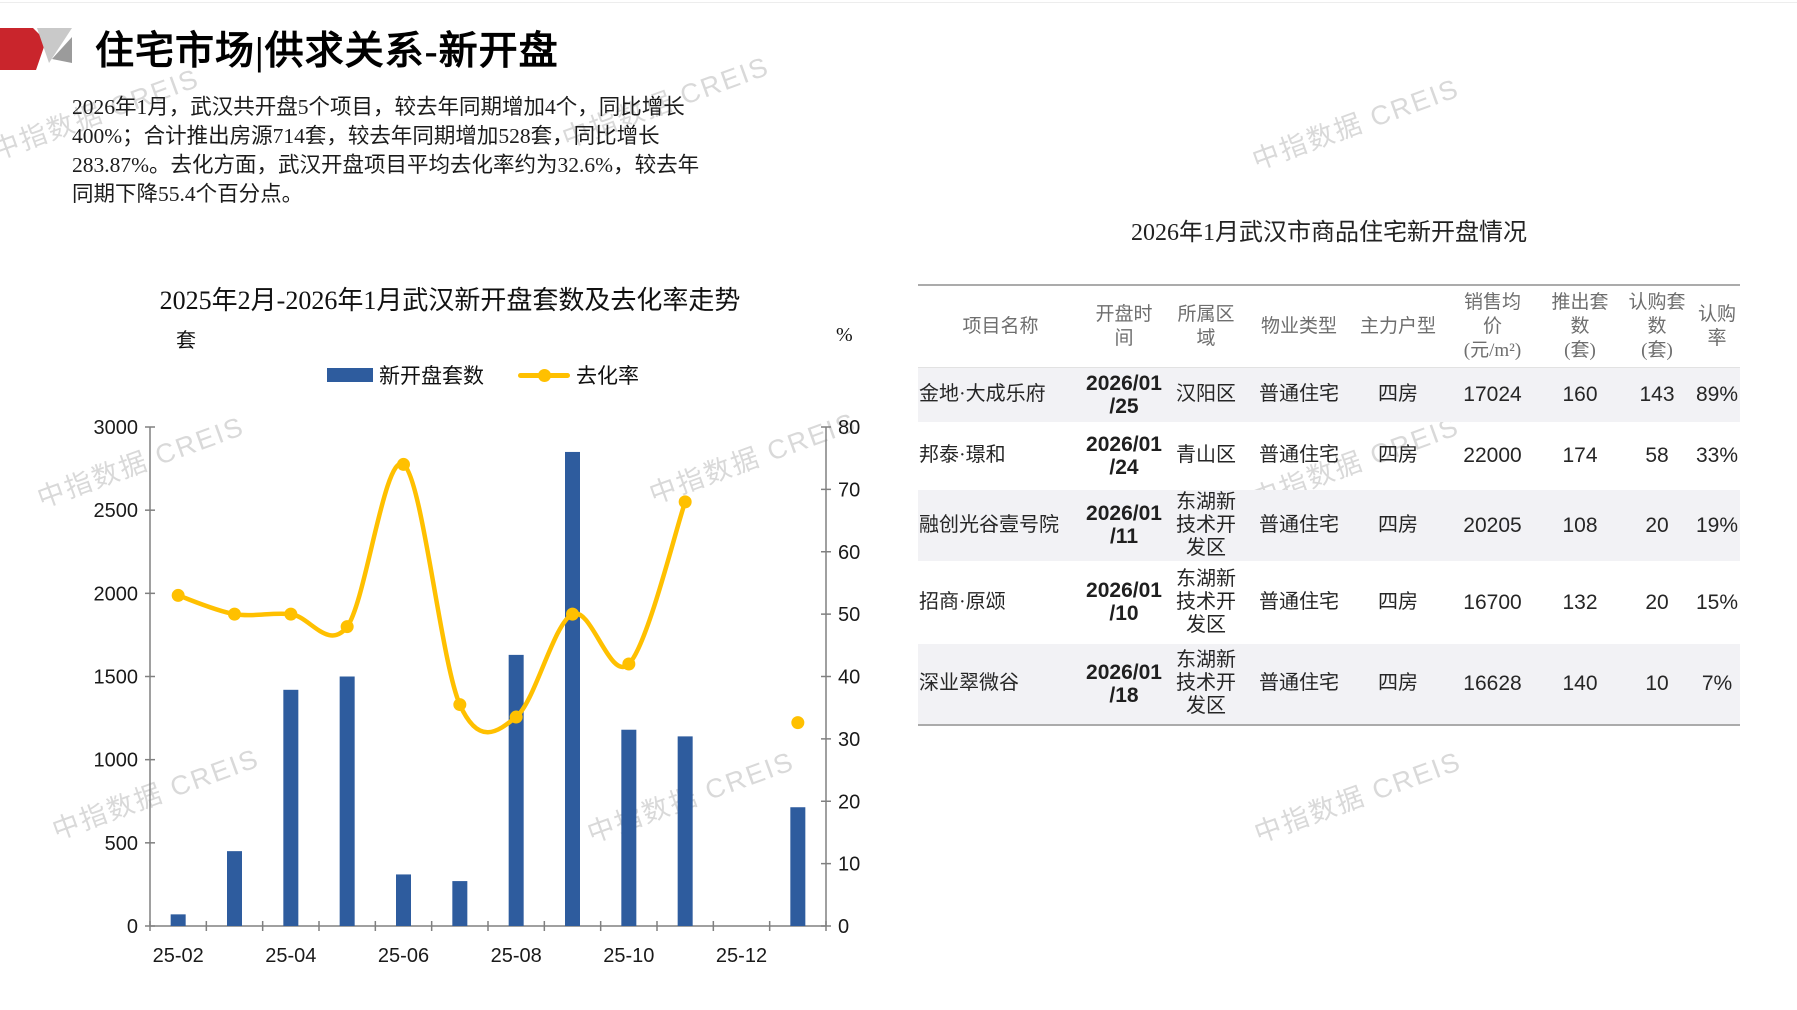 Image resolution: width=1797 pixels, height=1010 pixels. What do you see at coordinates (843, 927) in the screenshot?
I see `right-axis-label: 0` at bounding box center [843, 927].